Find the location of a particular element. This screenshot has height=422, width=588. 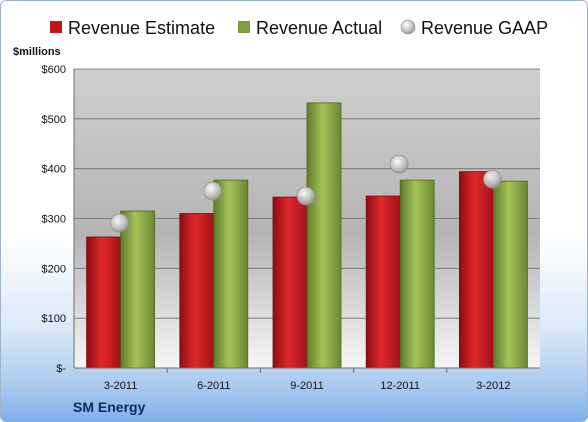

gaap-markers is located at coordinates (306, 193).